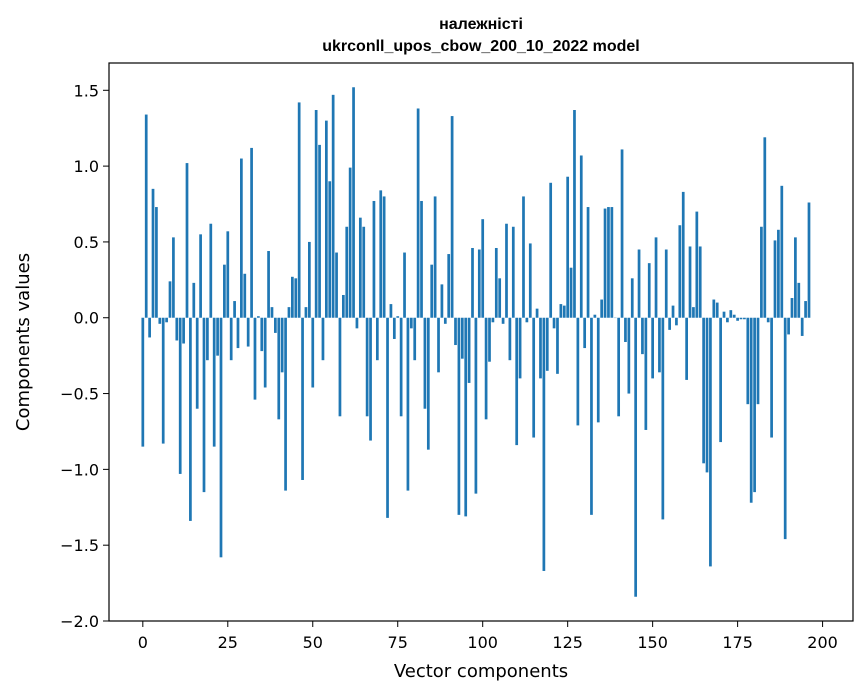 This screenshot has width=867, height=696. Describe the element at coordinates (79, 469) in the screenshot. I see `y-tick-label: −1.0` at that location.